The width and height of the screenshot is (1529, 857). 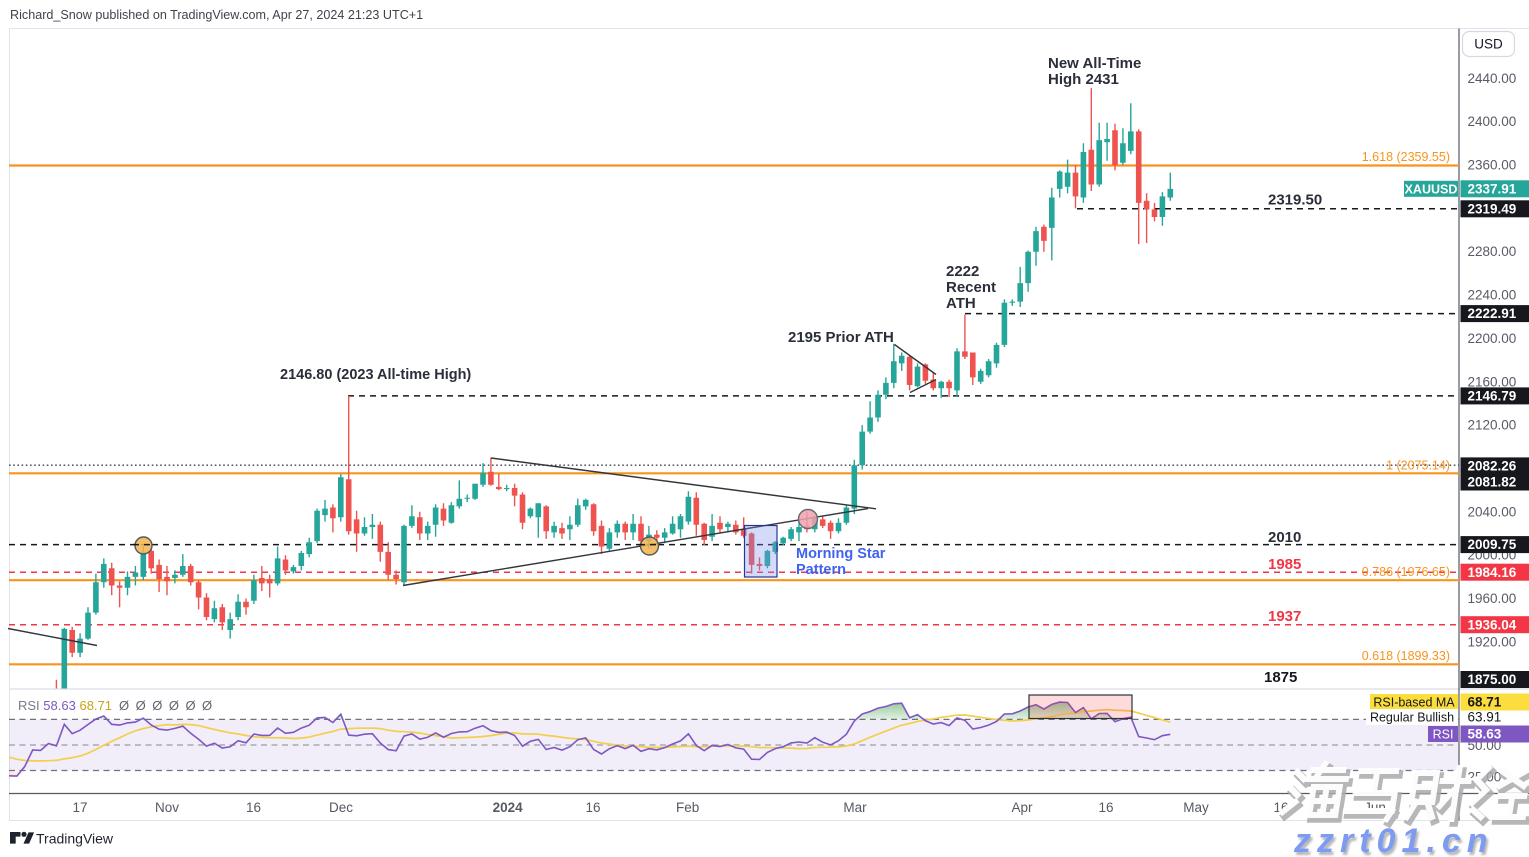 What do you see at coordinates (961, 303) in the screenshot?
I see `svg-text: ATH` at bounding box center [961, 303].